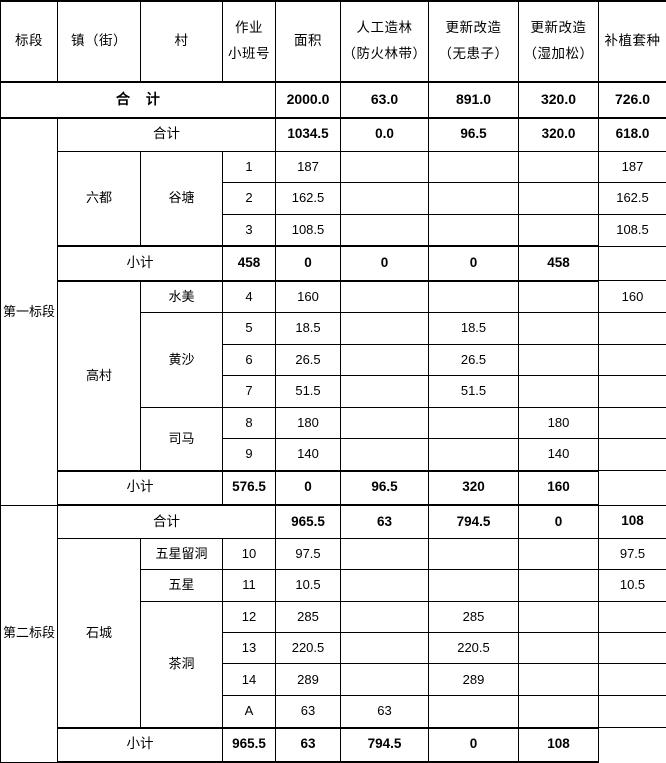 This screenshot has height=763, width=666. I want to click on replant-value: 108.5, so click(632, 230).